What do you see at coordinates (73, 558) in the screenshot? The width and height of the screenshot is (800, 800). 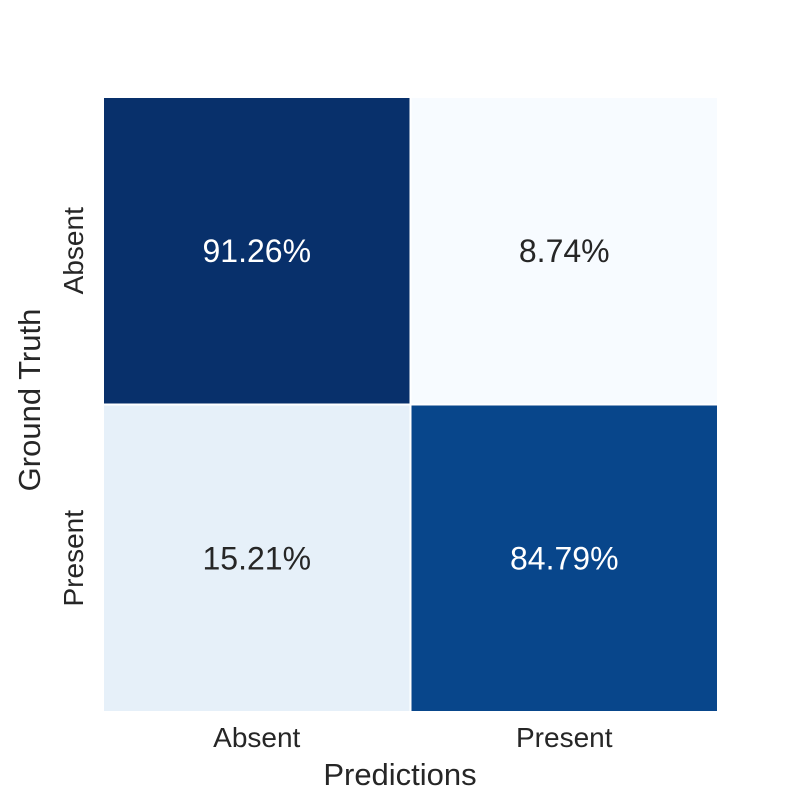 I see `y-tick-label: Present` at bounding box center [73, 558].